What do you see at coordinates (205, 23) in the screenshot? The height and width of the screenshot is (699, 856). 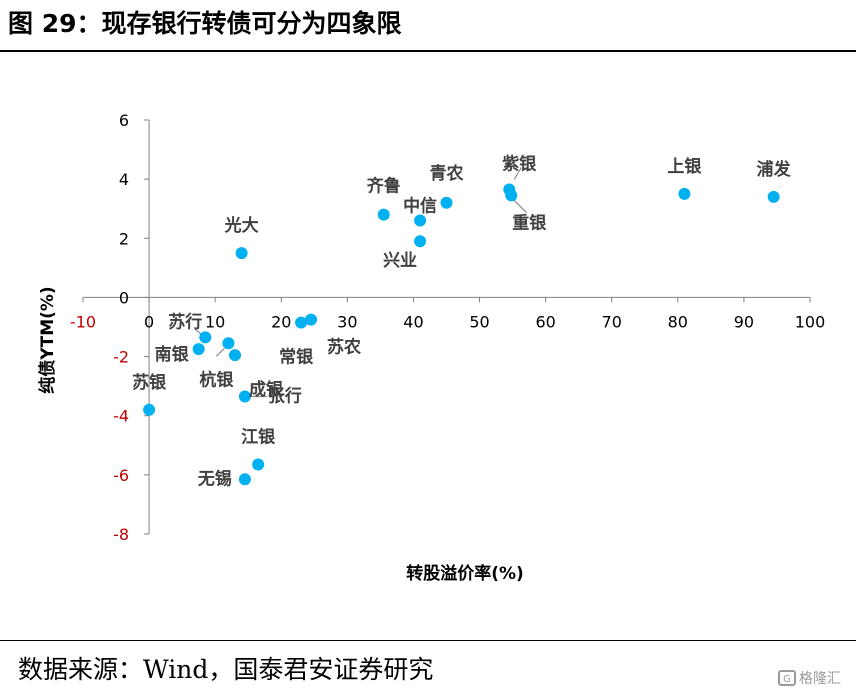 I see `figure-title: 图 29：现存银行转债可分为四象限` at bounding box center [205, 23].